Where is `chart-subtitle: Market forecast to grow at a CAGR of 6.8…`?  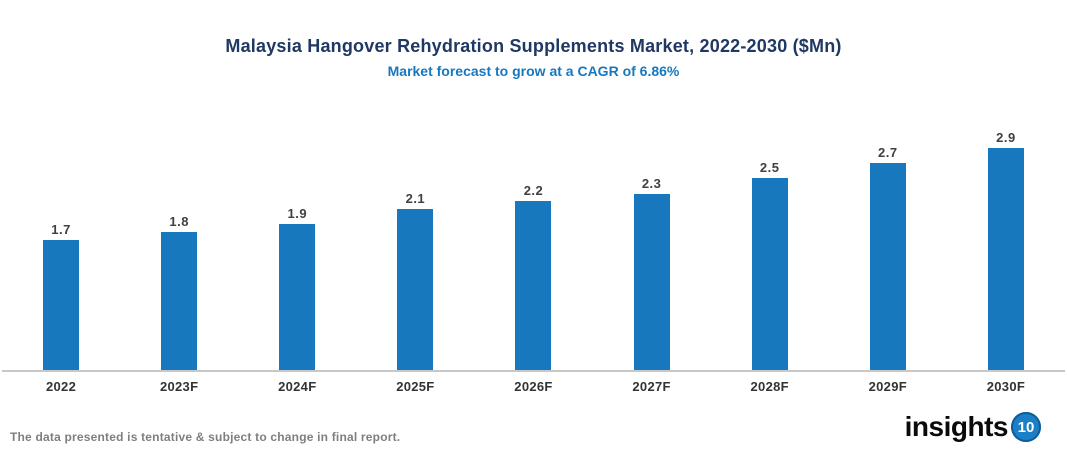 chart-subtitle: Market forecast to grow at a CAGR of 6.8… is located at coordinates (533, 71).